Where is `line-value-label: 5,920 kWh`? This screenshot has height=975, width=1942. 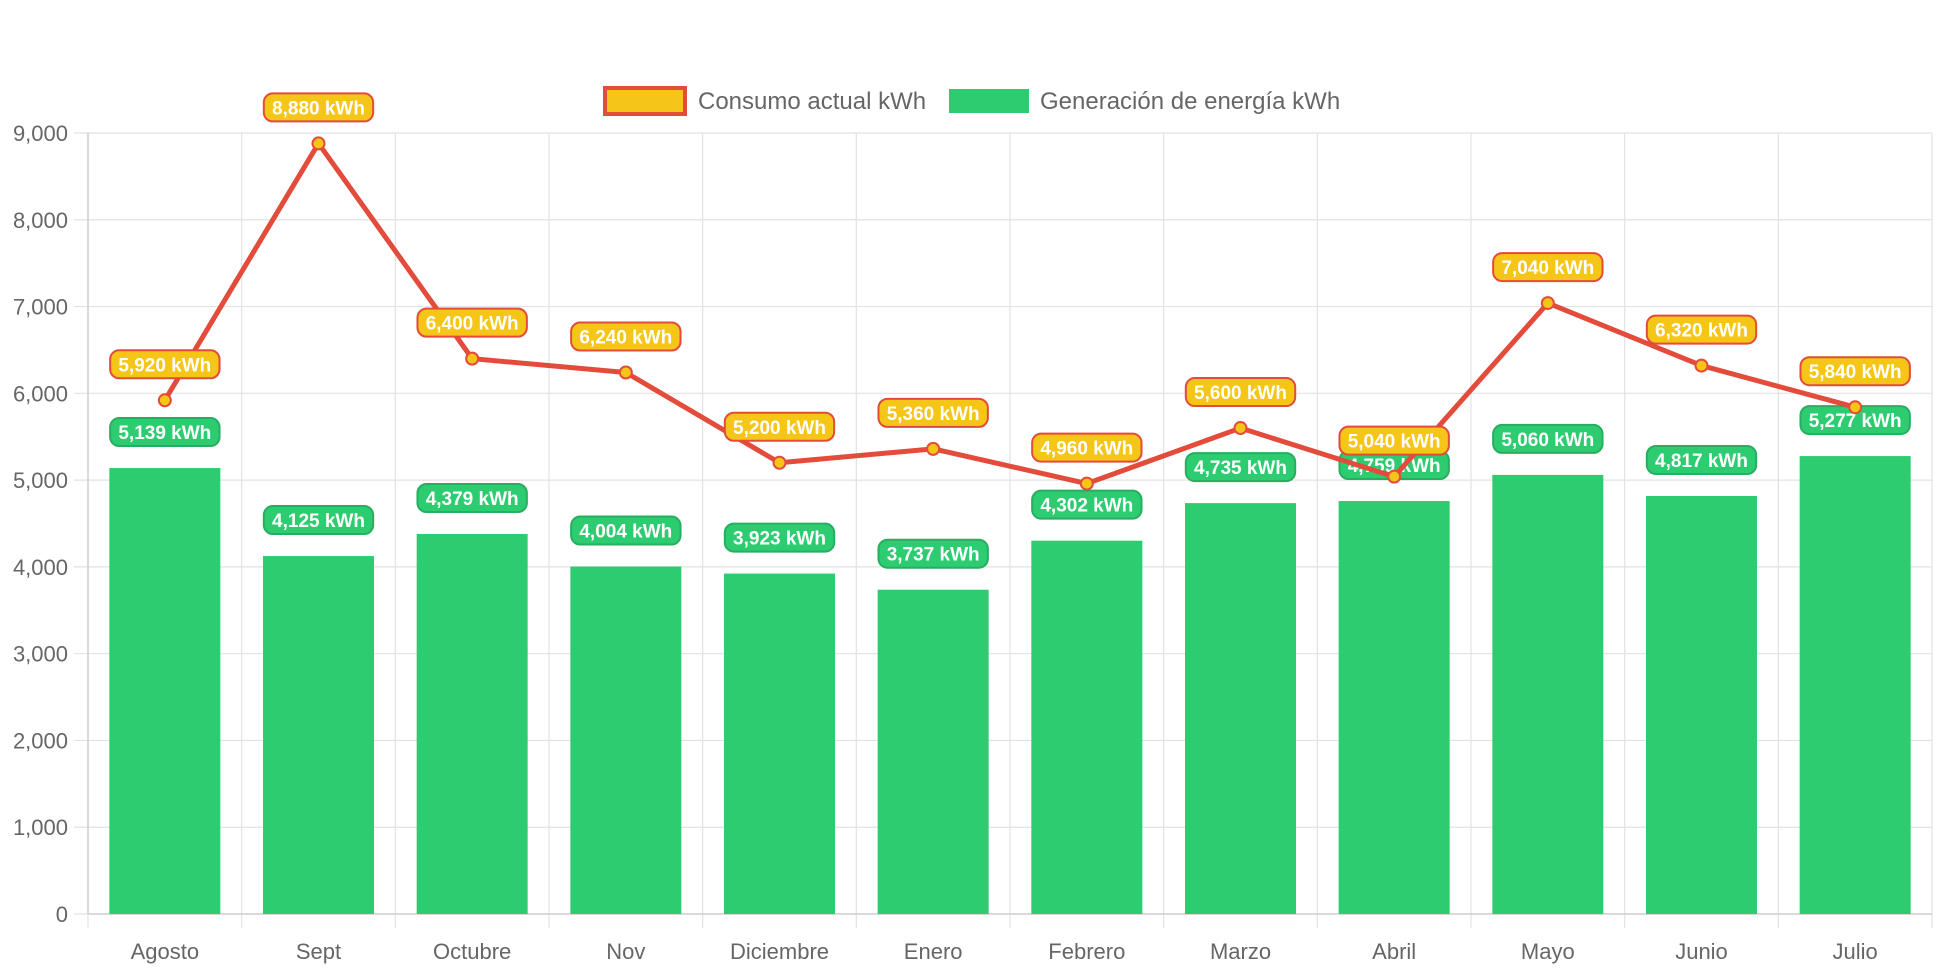
line-value-label: 5,920 kWh is located at coordinates (165, 364).